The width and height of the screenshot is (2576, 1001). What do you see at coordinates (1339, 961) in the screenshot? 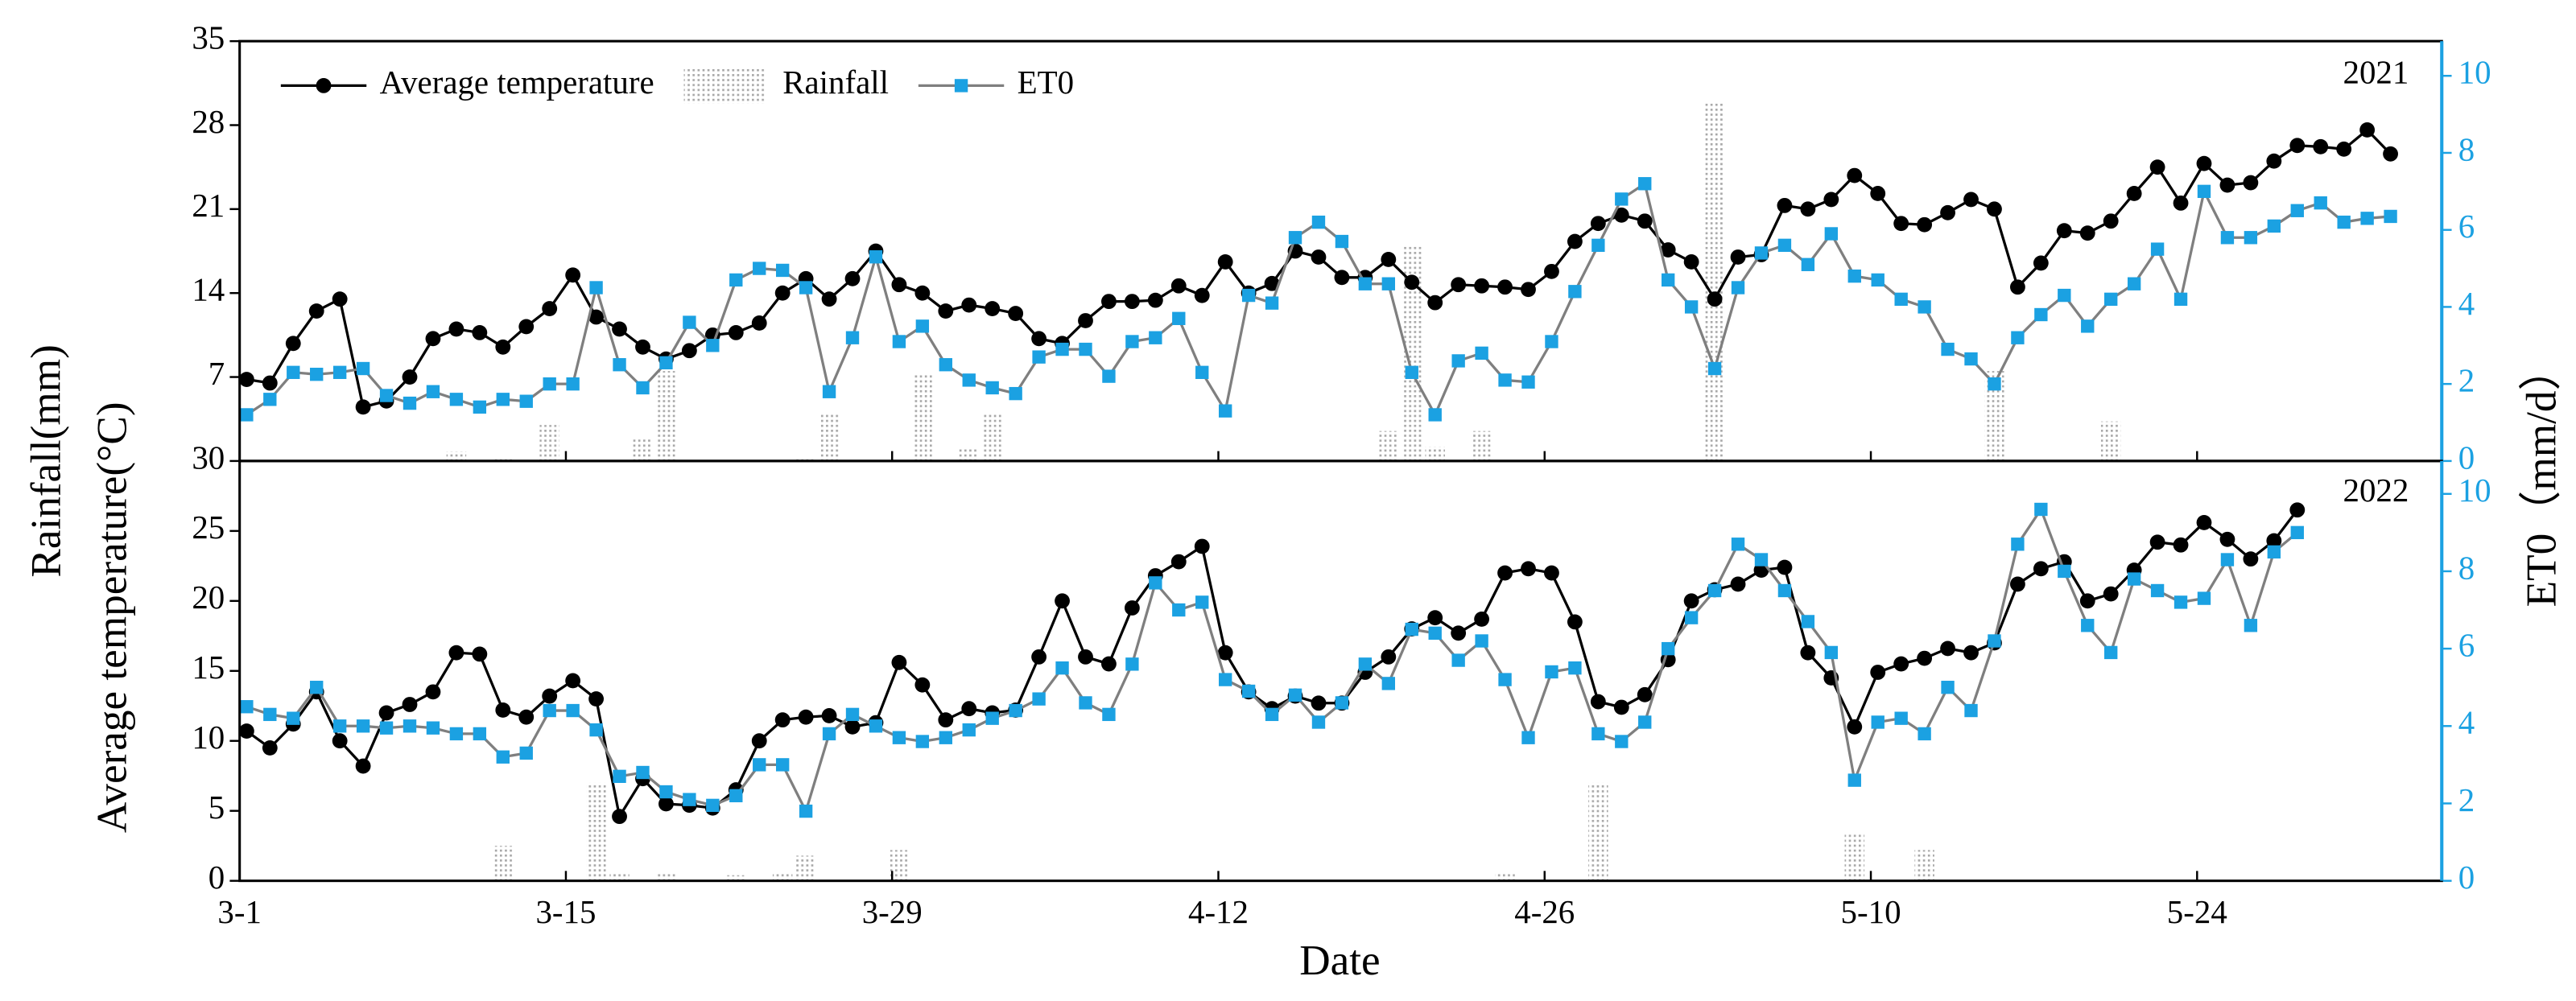
I see `x-axis-label: Date` at bounding box center [1339, 961].